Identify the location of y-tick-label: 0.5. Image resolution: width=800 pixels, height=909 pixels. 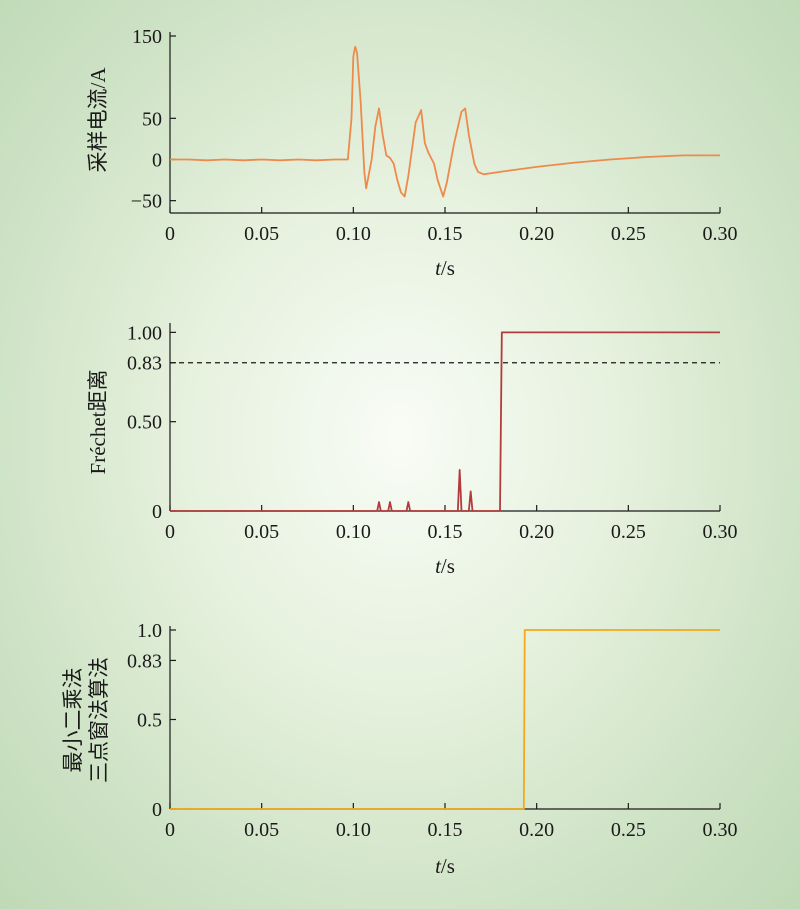
(149, 721).